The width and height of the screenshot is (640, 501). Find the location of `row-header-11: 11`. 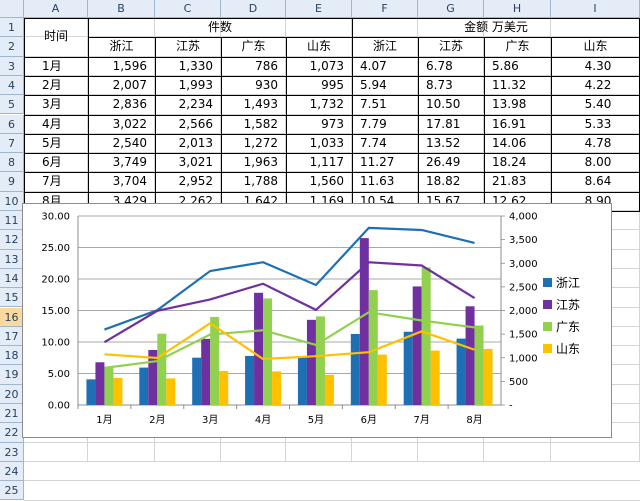

row-header-11: 11 is located at coordinates (12, 221).